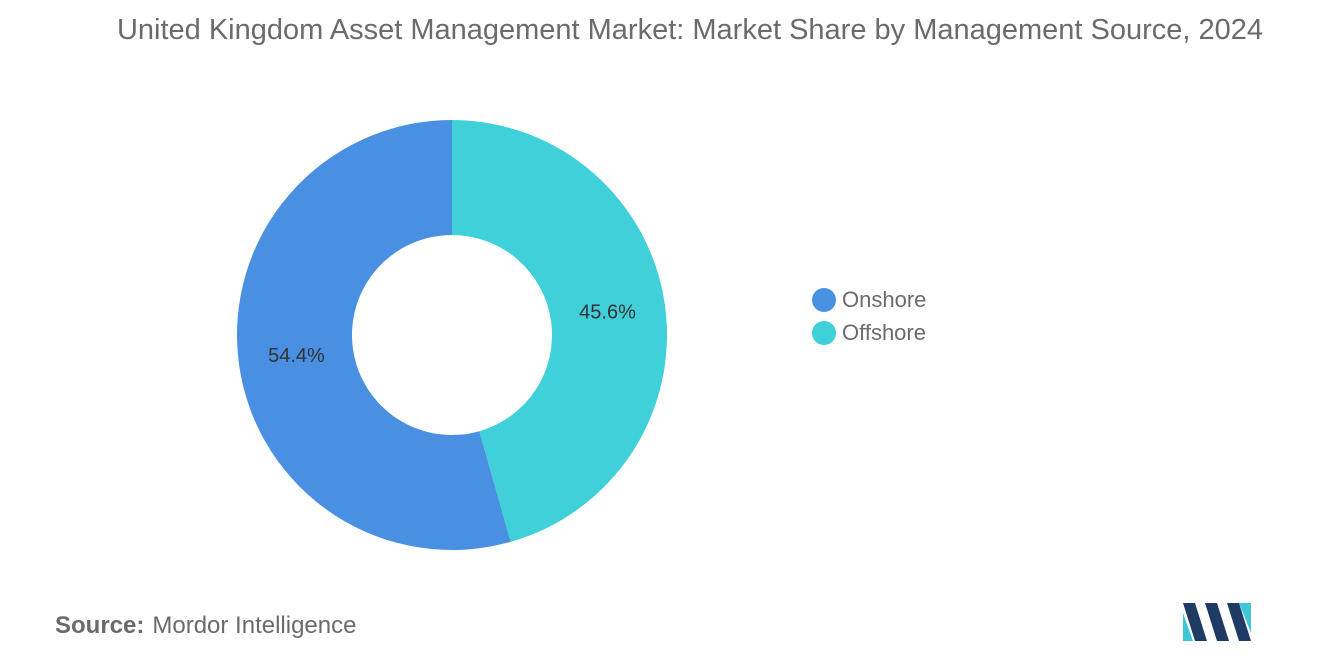  What do you see at coordinates (1217, 622) in the screenshot?
I see `mordor-intelligence-logo-icon` at bounding box center [1217, 622].